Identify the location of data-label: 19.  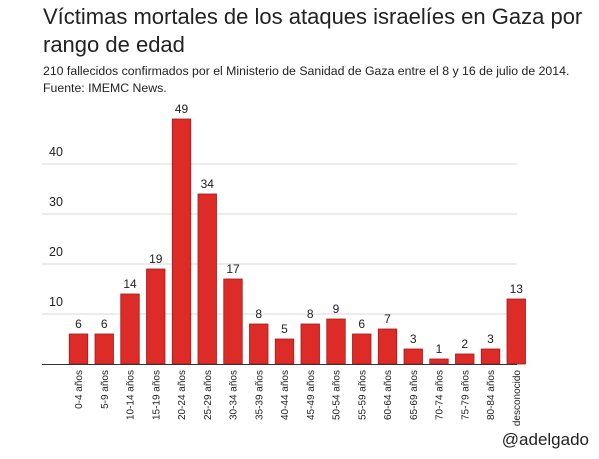
(156, 259).